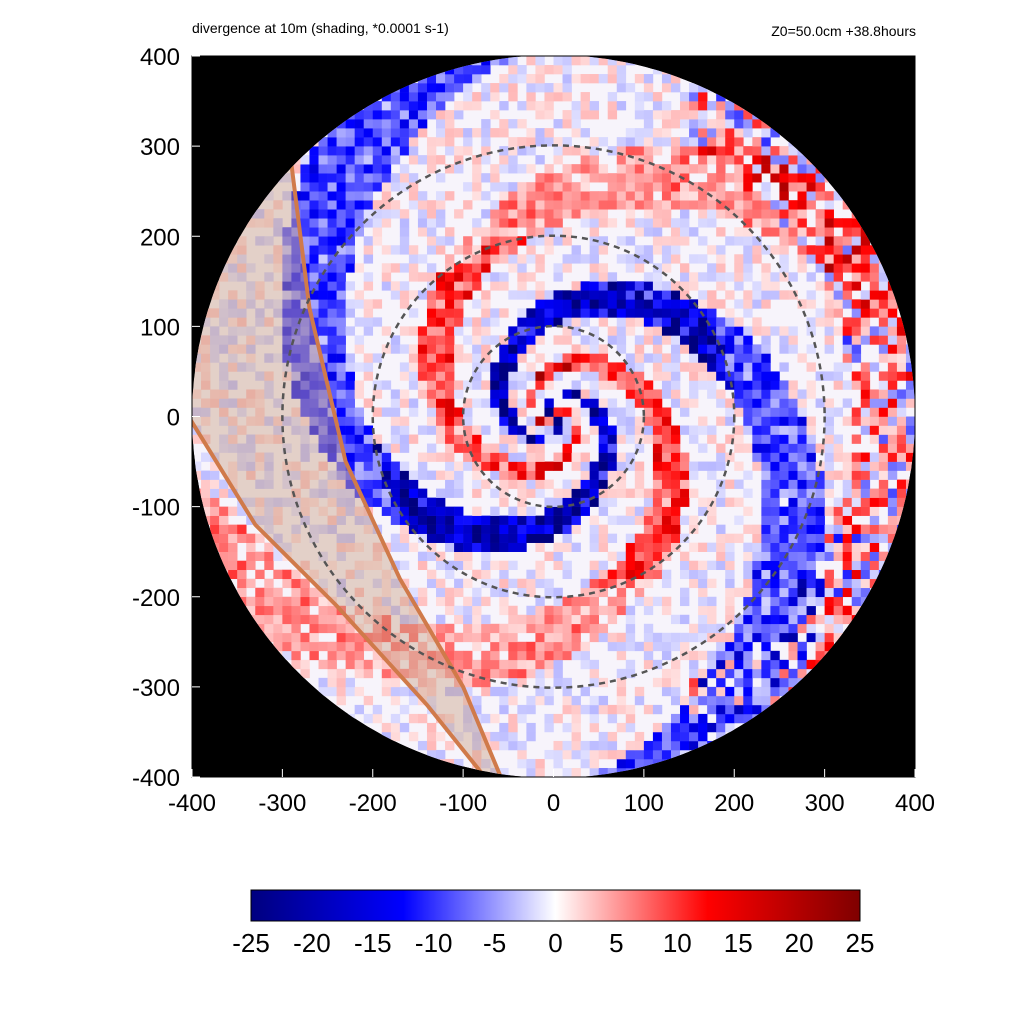 Image resolution: width=1024 pixels, height=1024 pixels. I want to click on chart-title: divergence at 10m (shading, *0.0001 s-1), so click(320, 28).